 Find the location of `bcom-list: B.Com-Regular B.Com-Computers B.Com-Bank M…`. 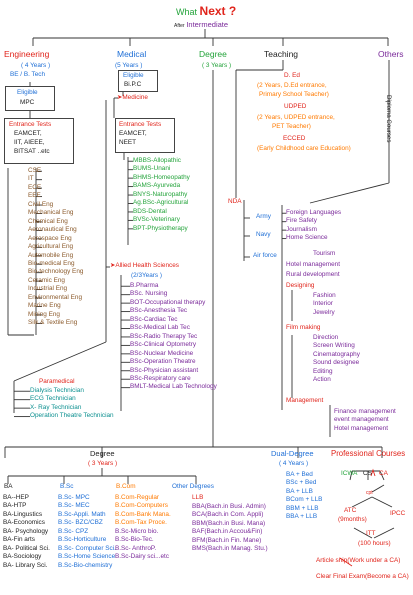

bcom-list: B.Com-Regular B.Com-Computers B.Com-Bank M… is located at coordinates (143, 511).